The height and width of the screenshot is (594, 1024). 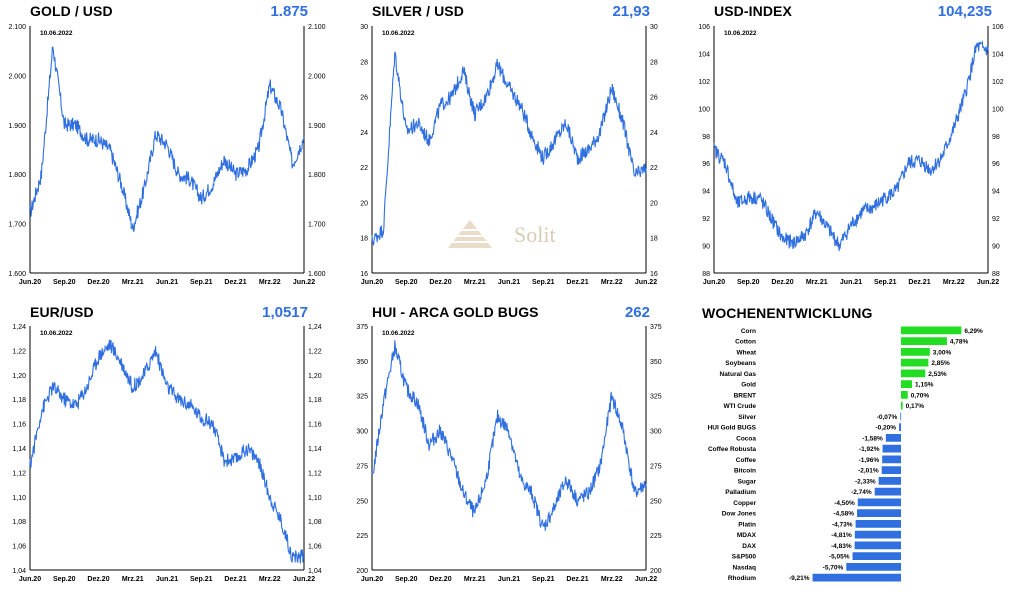 What do you see at coordinates (843, 514) in the screenshot?
I see `value-label: -4,58%` at bounding box center [843, 514].